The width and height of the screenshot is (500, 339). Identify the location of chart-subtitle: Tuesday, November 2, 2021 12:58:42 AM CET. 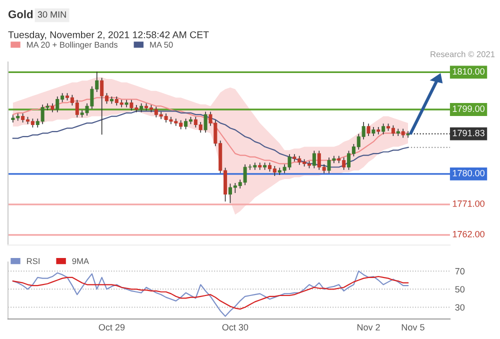
(108, 35).